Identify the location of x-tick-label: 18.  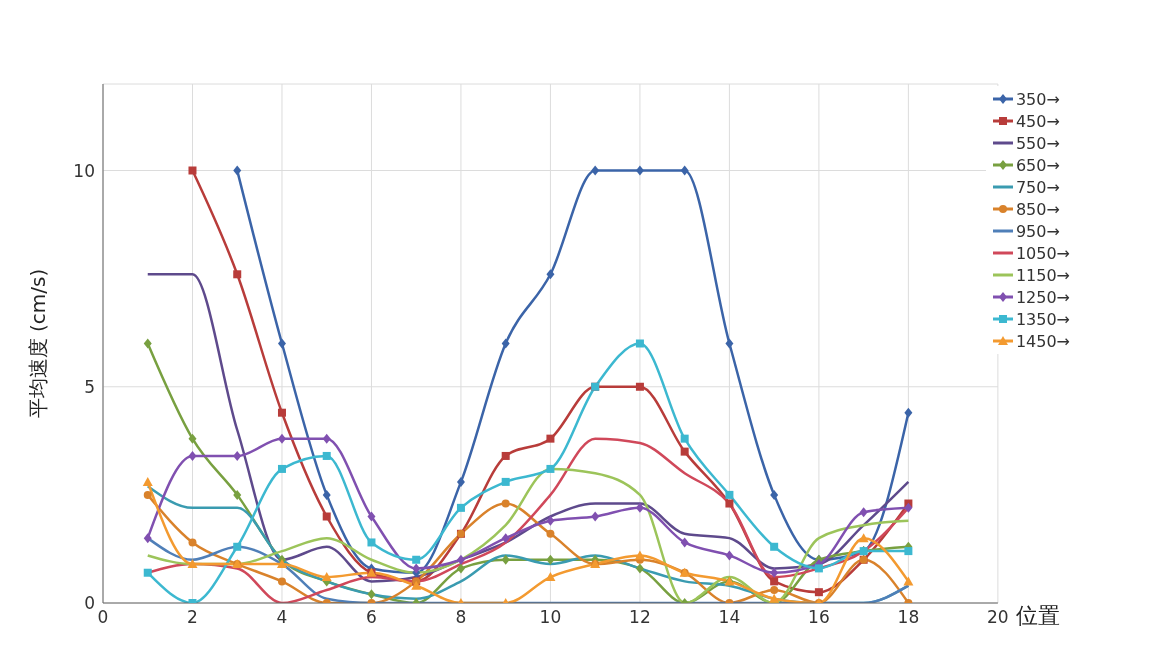
(908, 617).